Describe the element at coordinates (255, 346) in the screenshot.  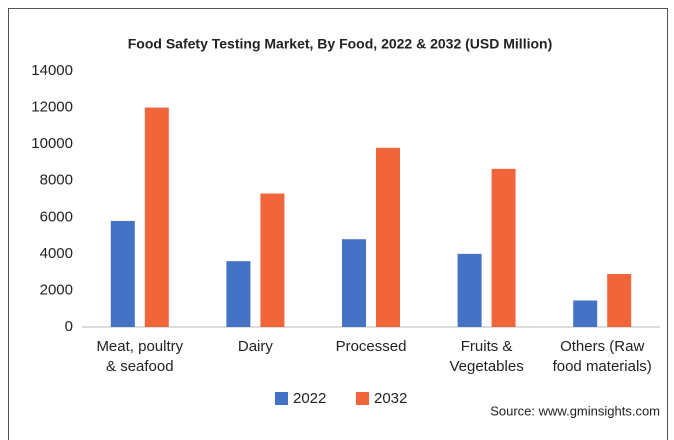
I see `x-tick-label: Dairy` at that location.